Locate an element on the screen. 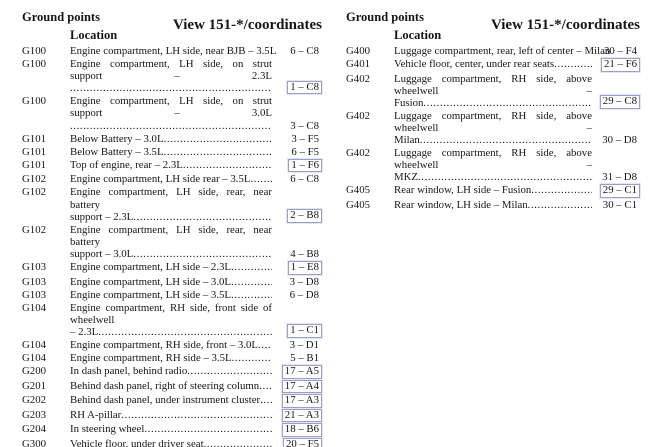  coordinate-cell: 4 – B8 is located at coordinates (297, 254).